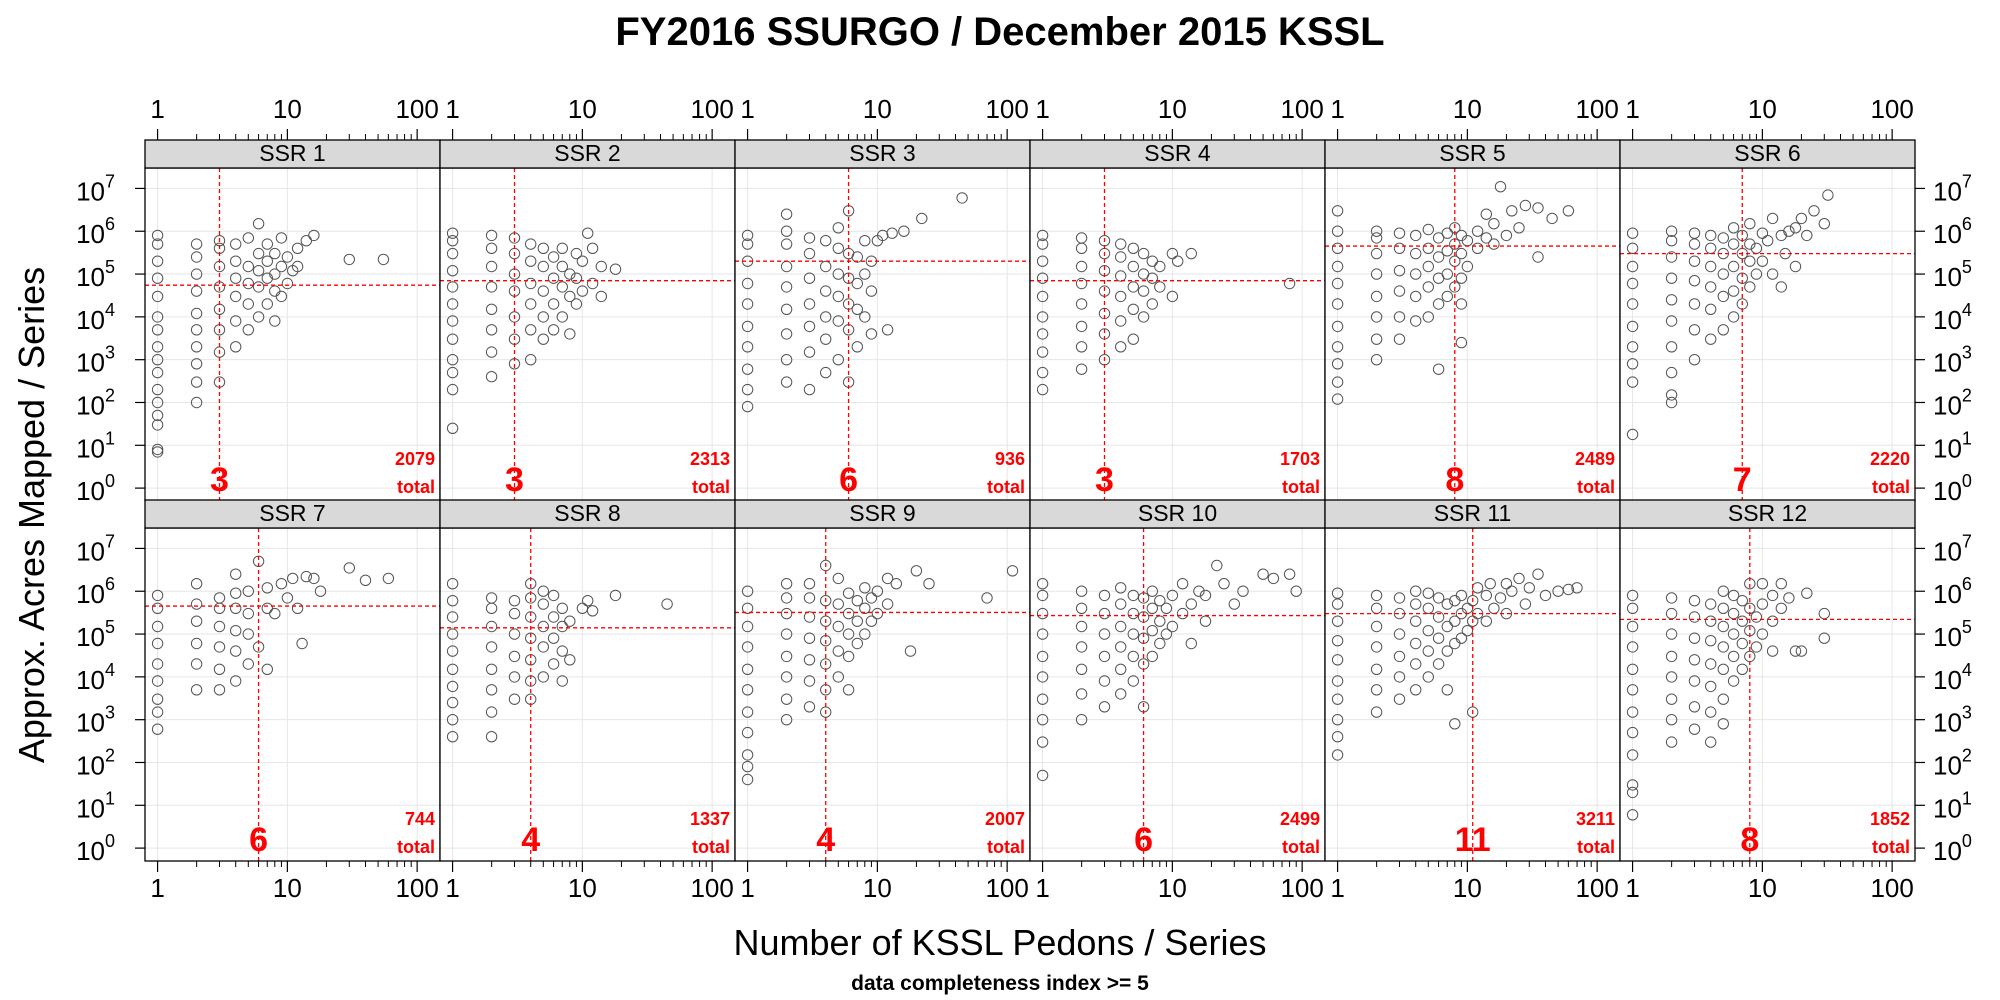 This screenshot has width=2000, height=1000. Describe the element at coordinates (1473, 840) in the screenshot. I see `median-label: 11` at that location.